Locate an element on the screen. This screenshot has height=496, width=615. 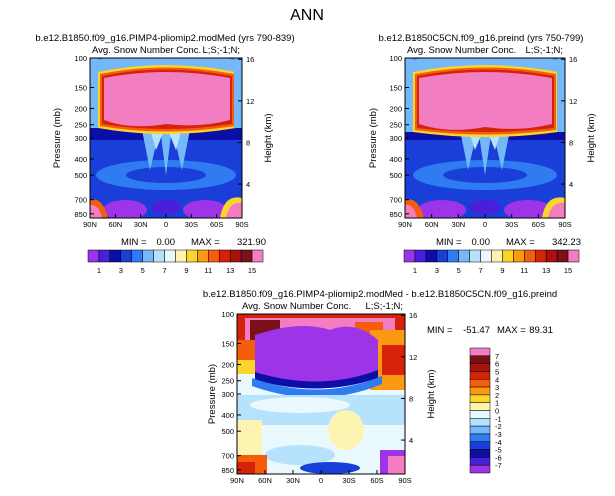
colorbar-label: -7 is located at coordinates (498, 465).